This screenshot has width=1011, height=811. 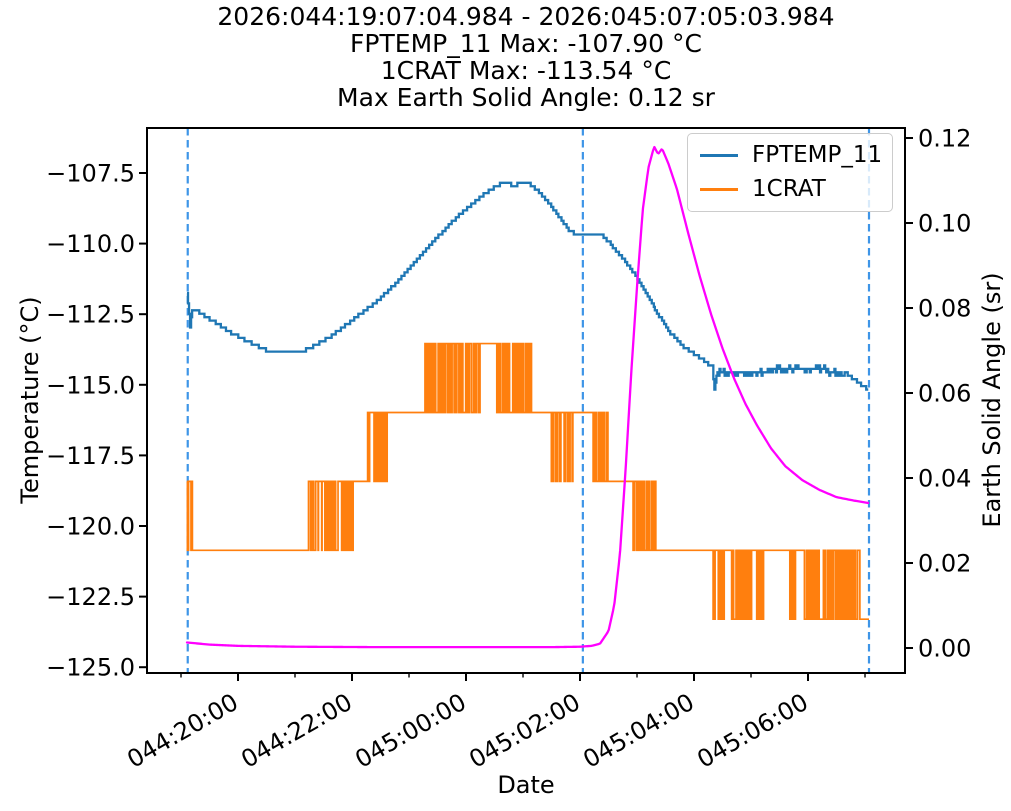 I want to click on y-right-tick-label: 0.02, so click(x=944, y=564).